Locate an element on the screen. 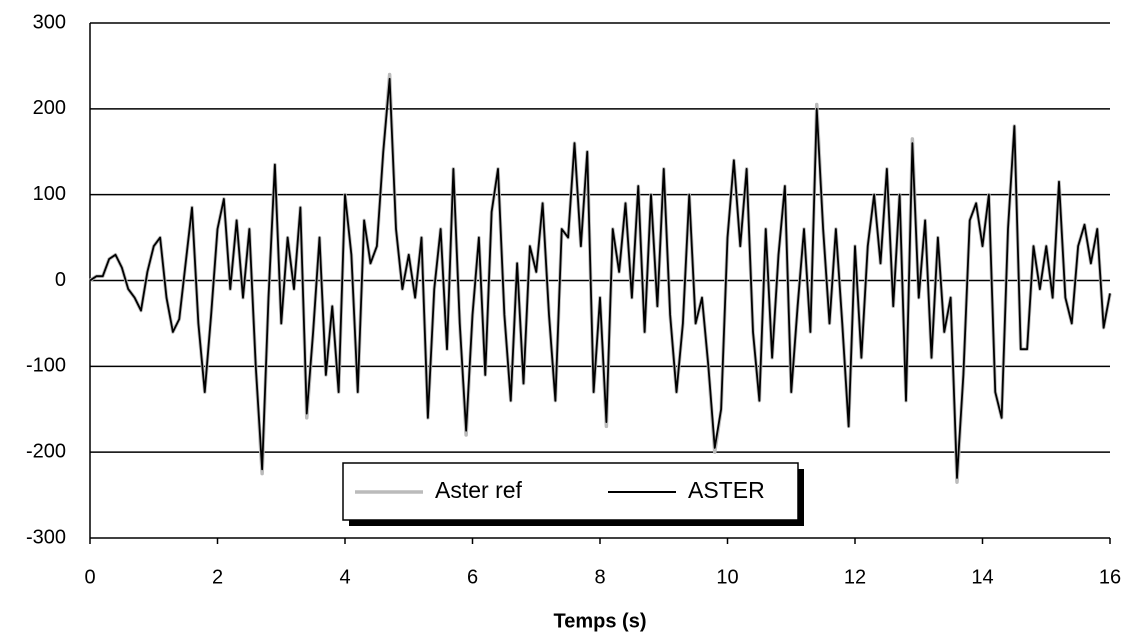 Image resolution: width=1125 pixels, height=636 pixels. x-tick-label: 16 is located at coordinates (1110, 577).